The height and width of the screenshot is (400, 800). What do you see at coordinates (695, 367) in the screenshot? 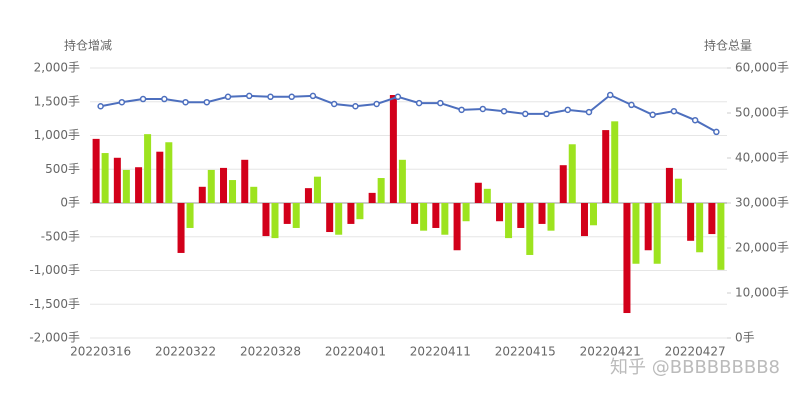
I see `watermark: 知乎 @BBBBBBBB8` at bounding box center [695, 367].